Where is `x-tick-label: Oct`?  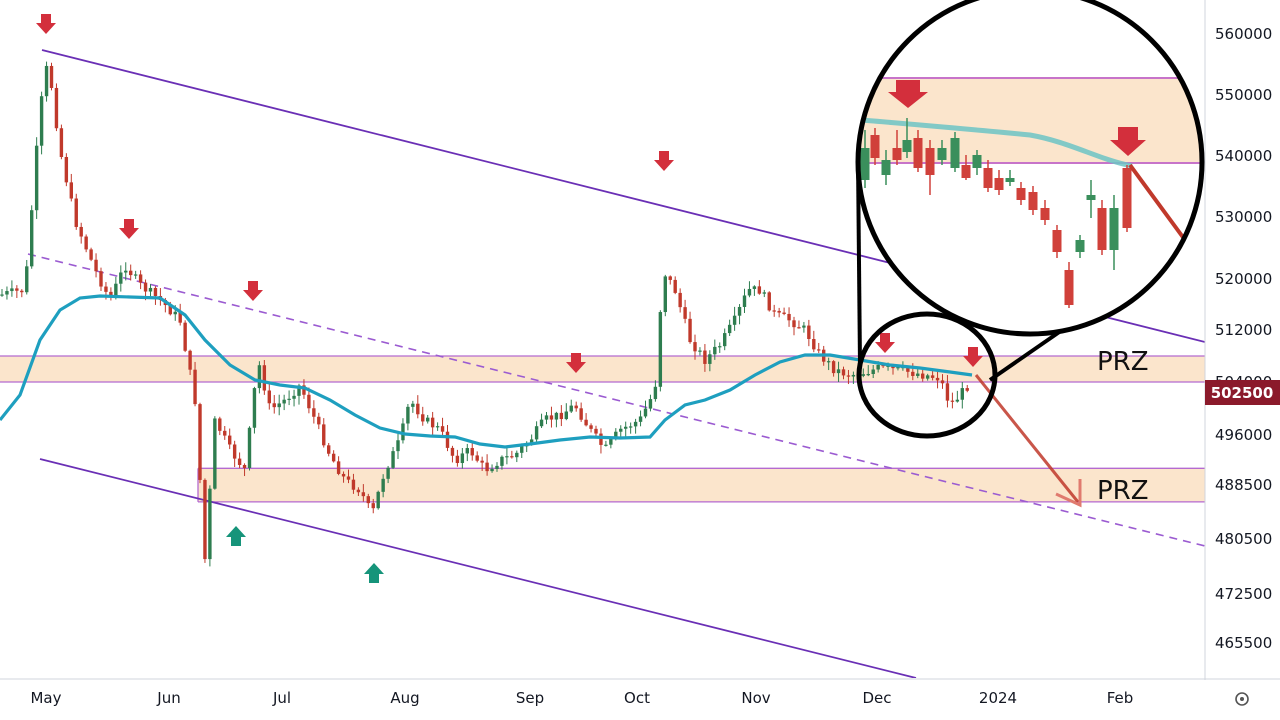 x-tick-label: Oct is located at coordinates (637, 698).